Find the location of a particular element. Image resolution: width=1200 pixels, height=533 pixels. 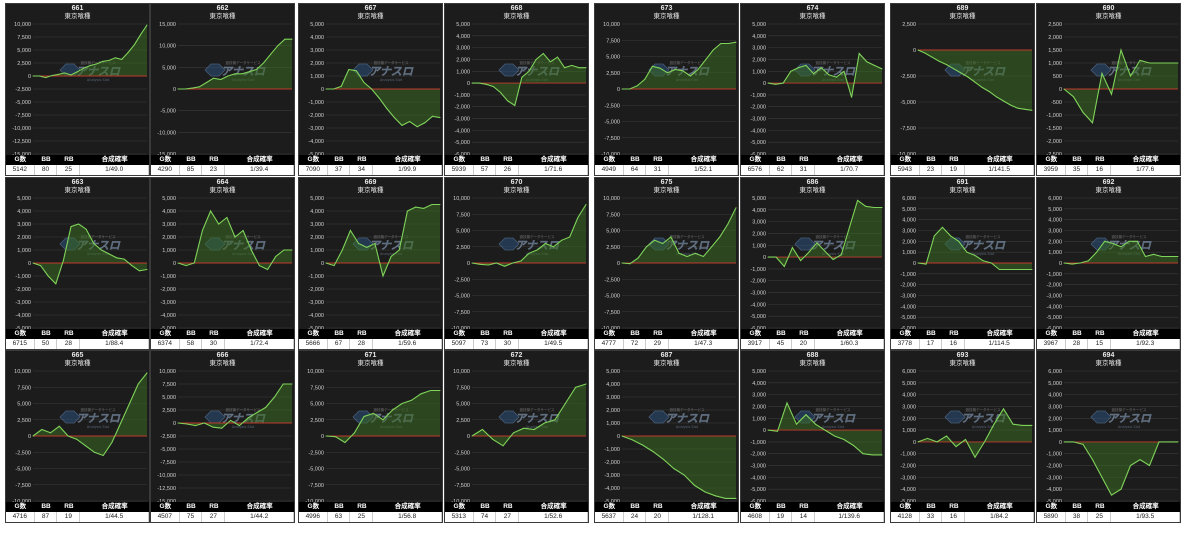

games-count-value: 5142 is located at coordinates (20, 170).